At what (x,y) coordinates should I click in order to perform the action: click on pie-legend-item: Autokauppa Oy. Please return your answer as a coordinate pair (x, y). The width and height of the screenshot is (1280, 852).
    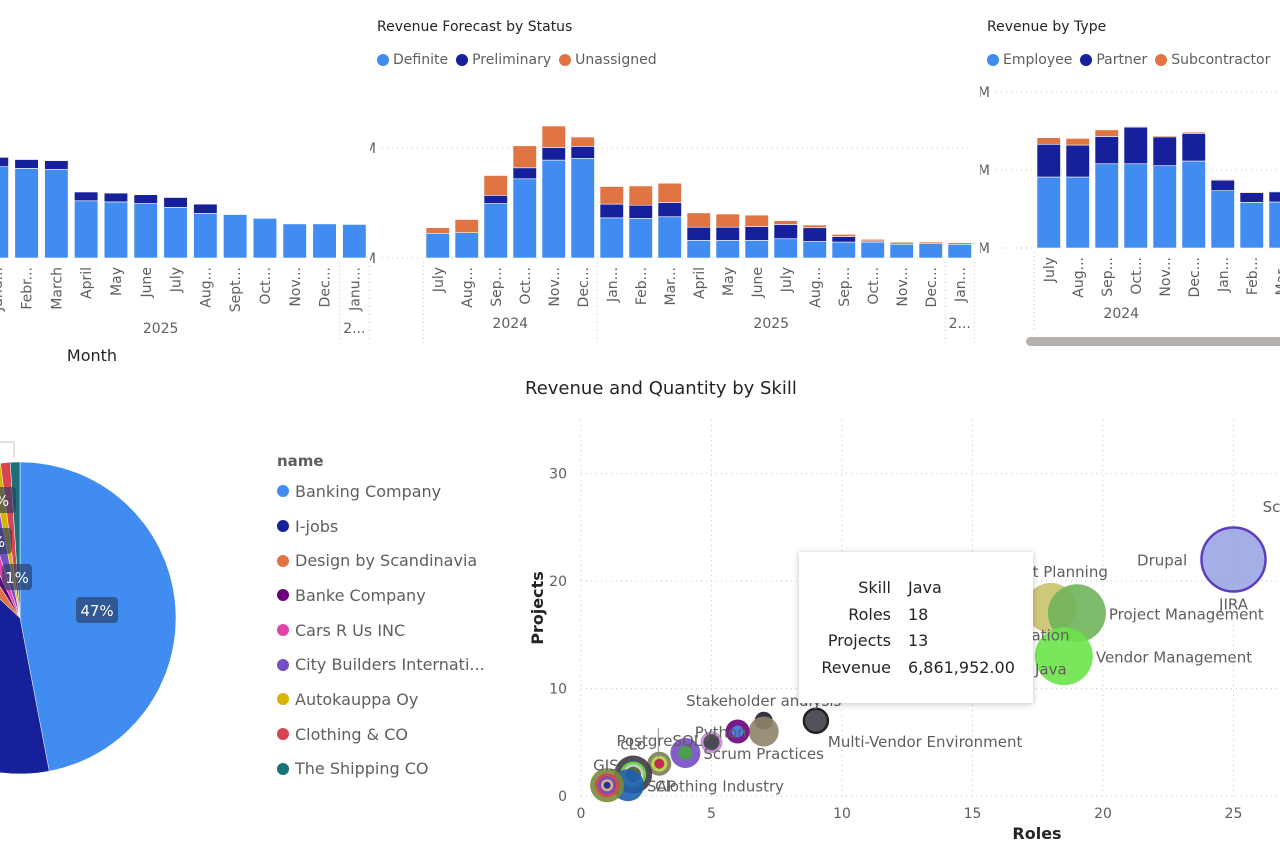
    Looking at the image, I should click on (381, 699).